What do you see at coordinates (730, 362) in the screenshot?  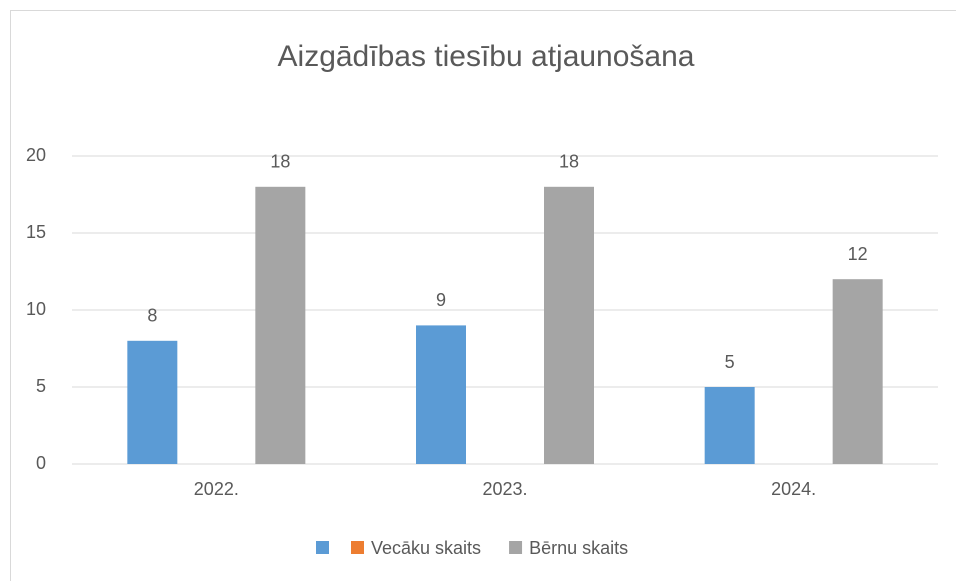 I see `data-label: 5` at bounding box center [730, 362].